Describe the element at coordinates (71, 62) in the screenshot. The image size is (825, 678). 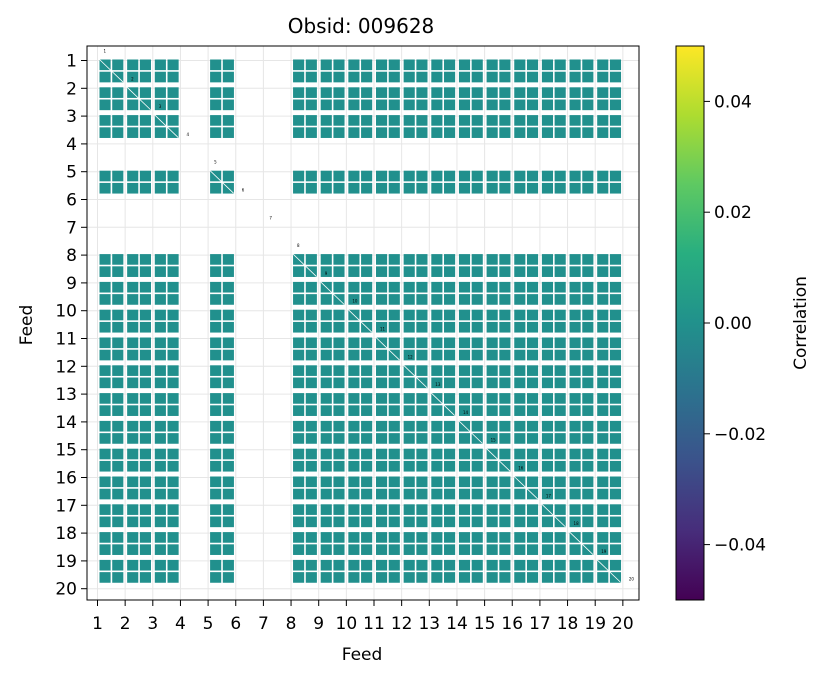
I see `y-tick-label: 1` at that location.